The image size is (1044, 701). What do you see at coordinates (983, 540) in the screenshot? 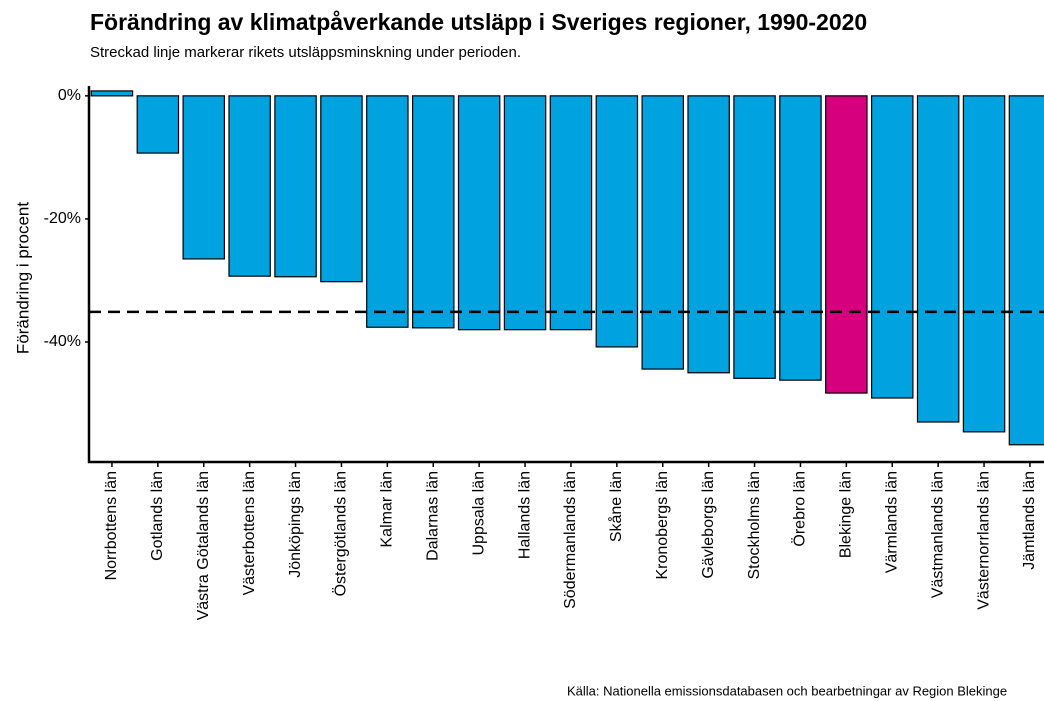
I see `x-tick-label: Västernorrlands län` at bounding box center [983, 540].